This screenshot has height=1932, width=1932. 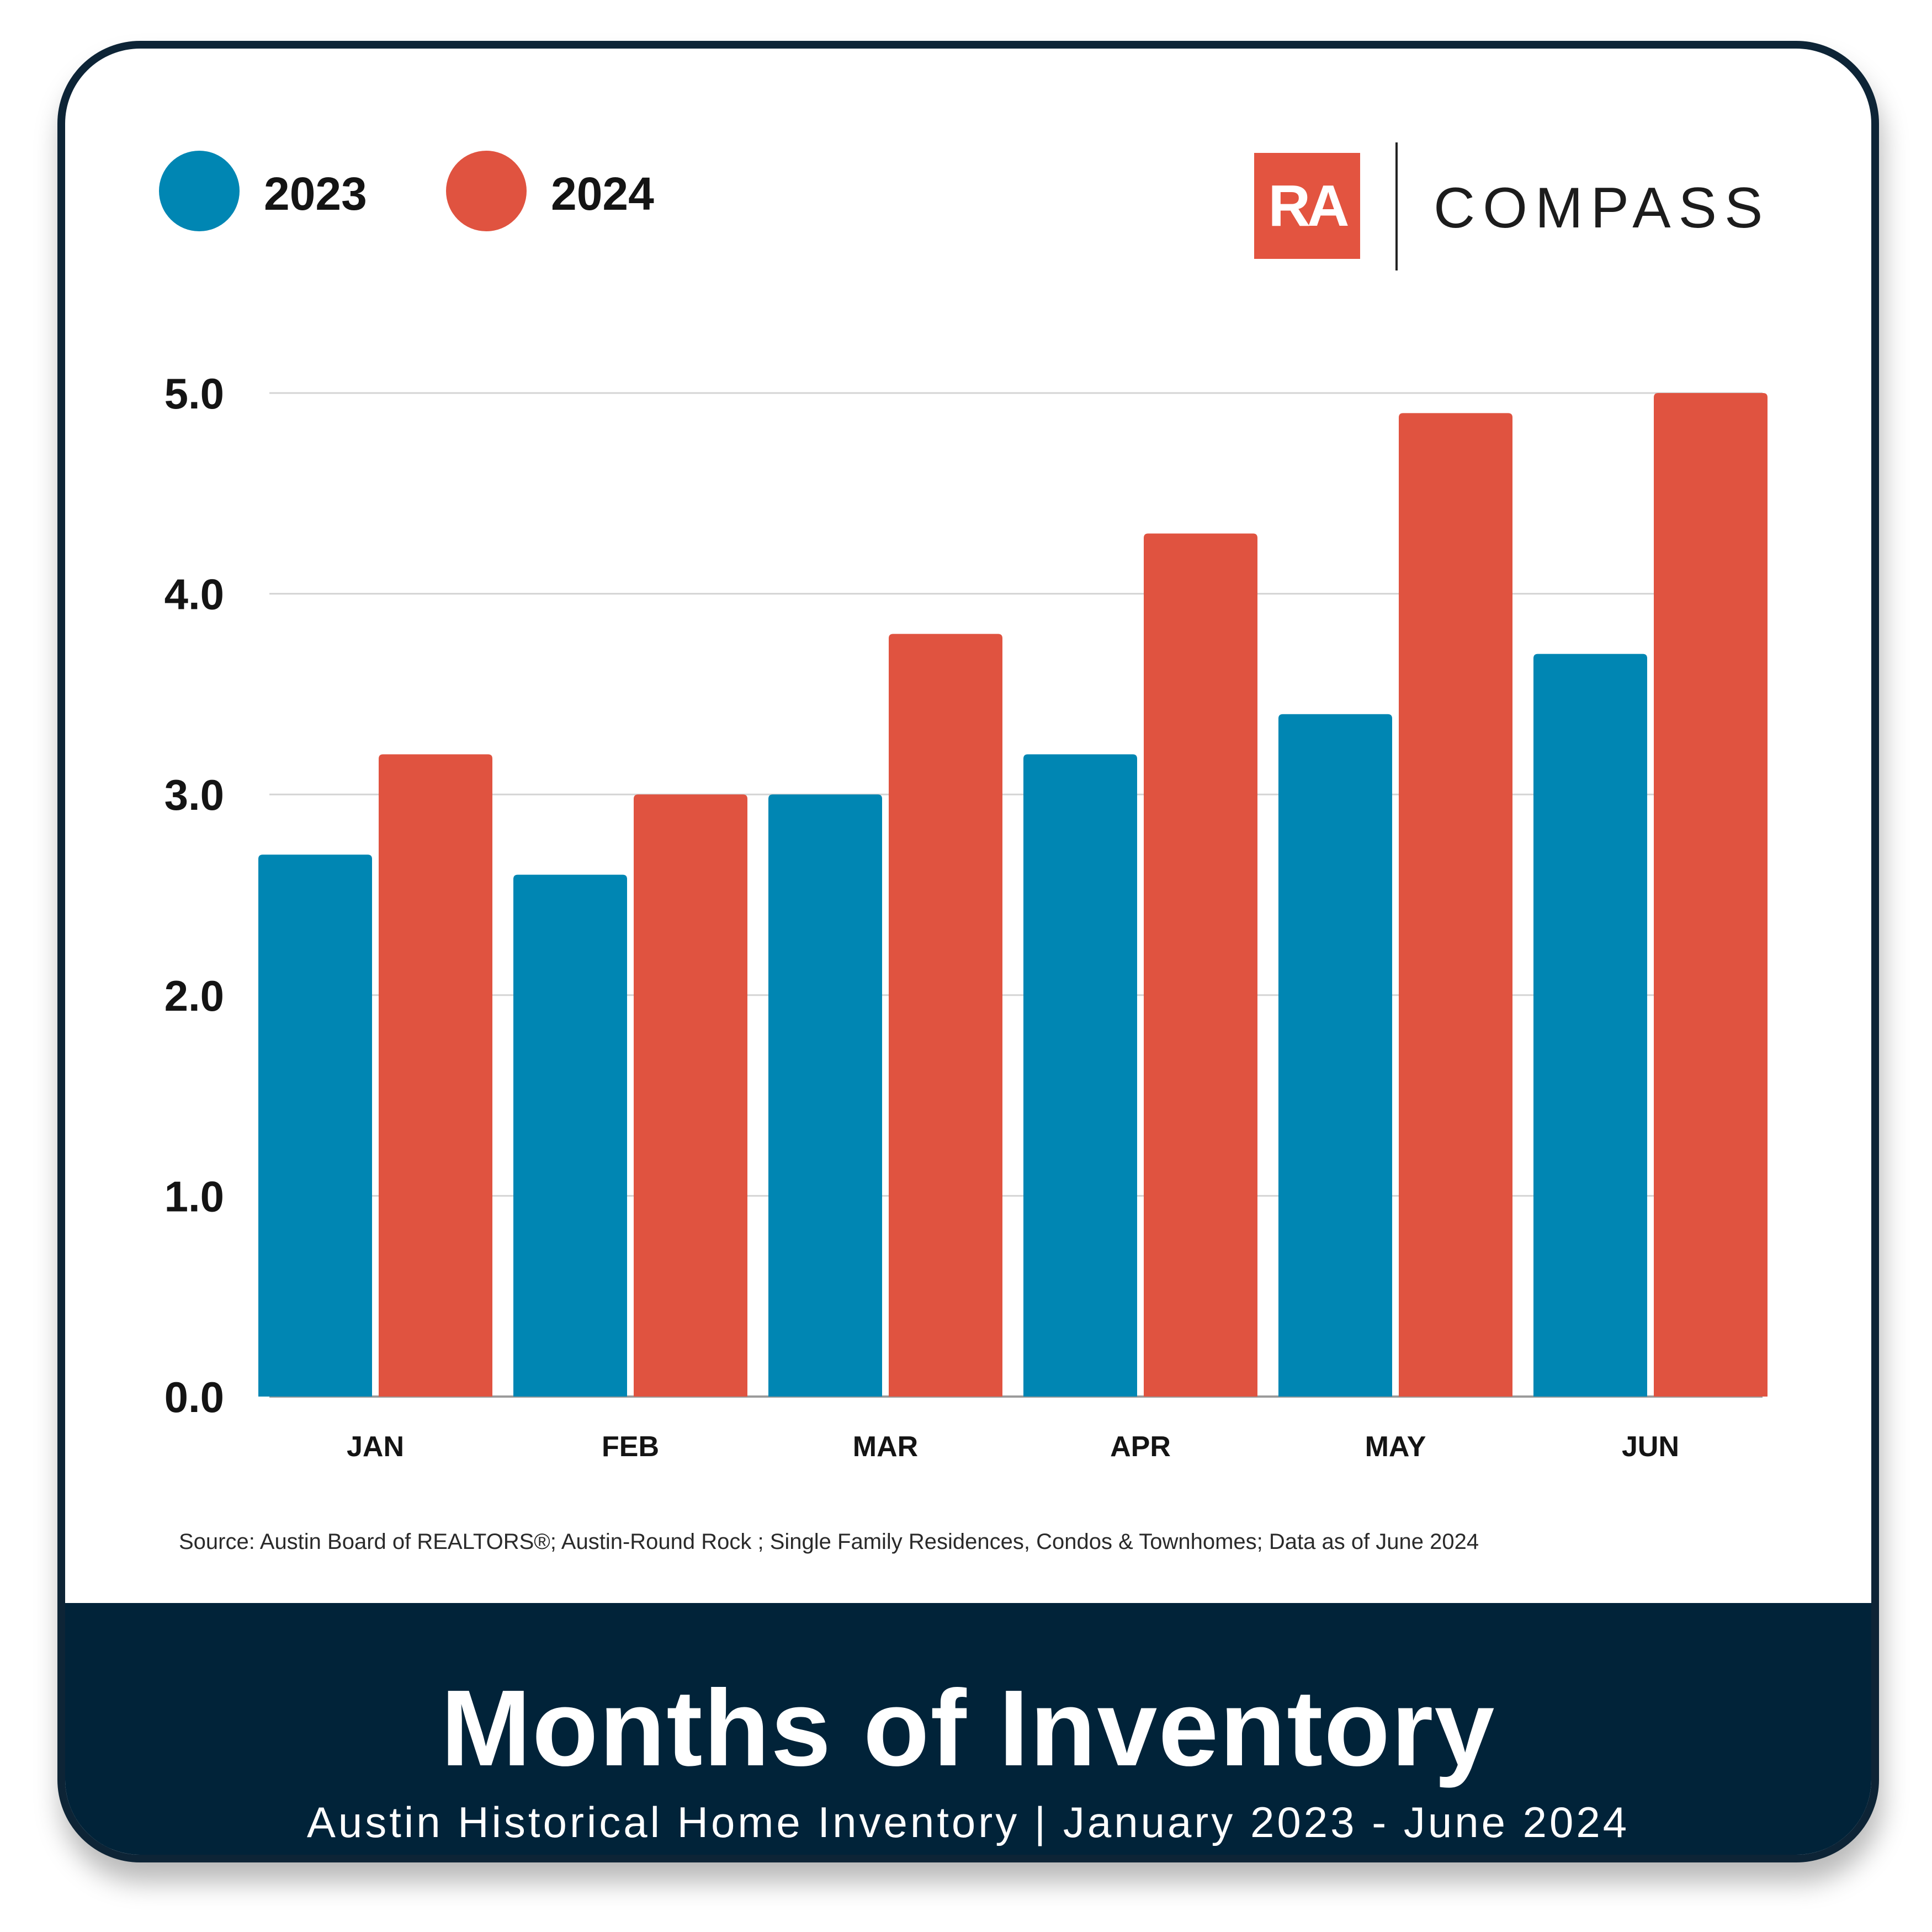 What do you see at coordinates (1200, 965) in the screenshot?
I see `bar-2024-apr` at bounding box center [1200, 965].